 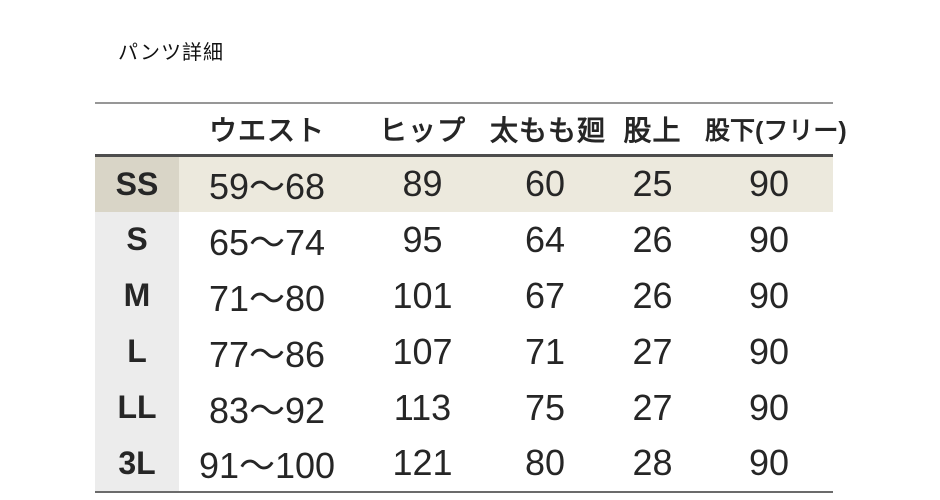 I want to click on waist-cell: 83〜92, so click(x=267, y=407).